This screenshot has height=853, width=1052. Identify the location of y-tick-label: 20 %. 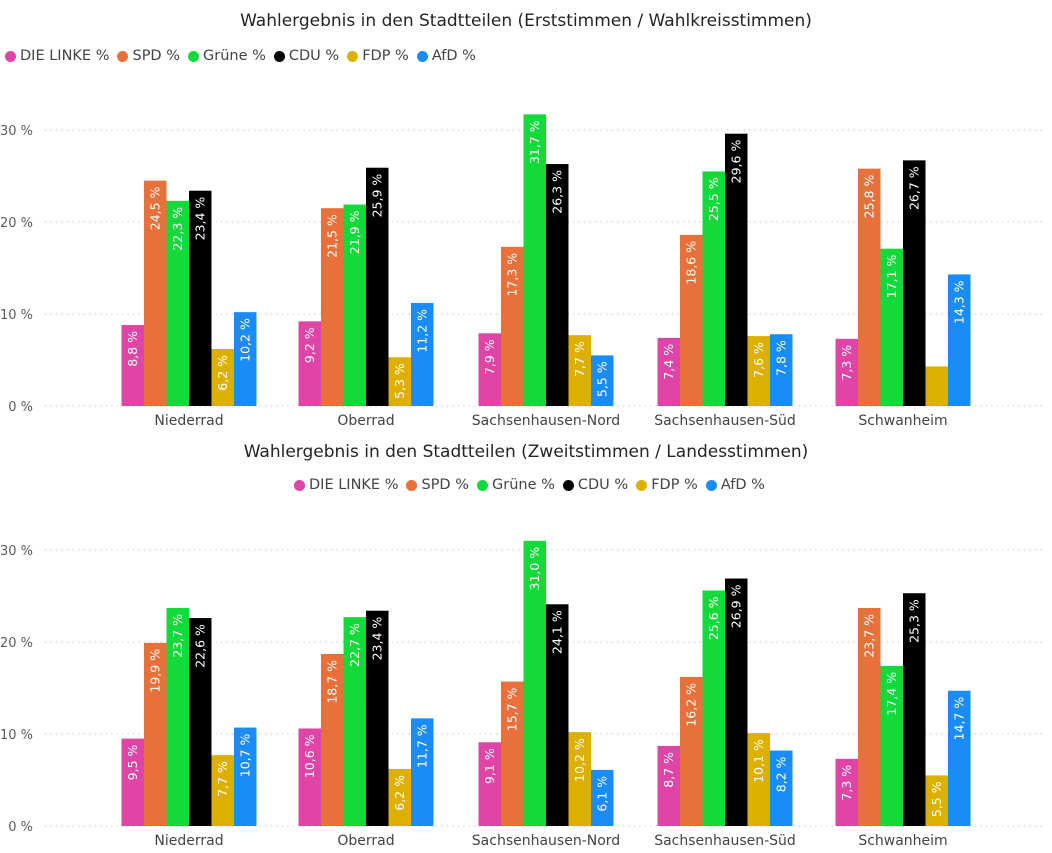
(16, 643).